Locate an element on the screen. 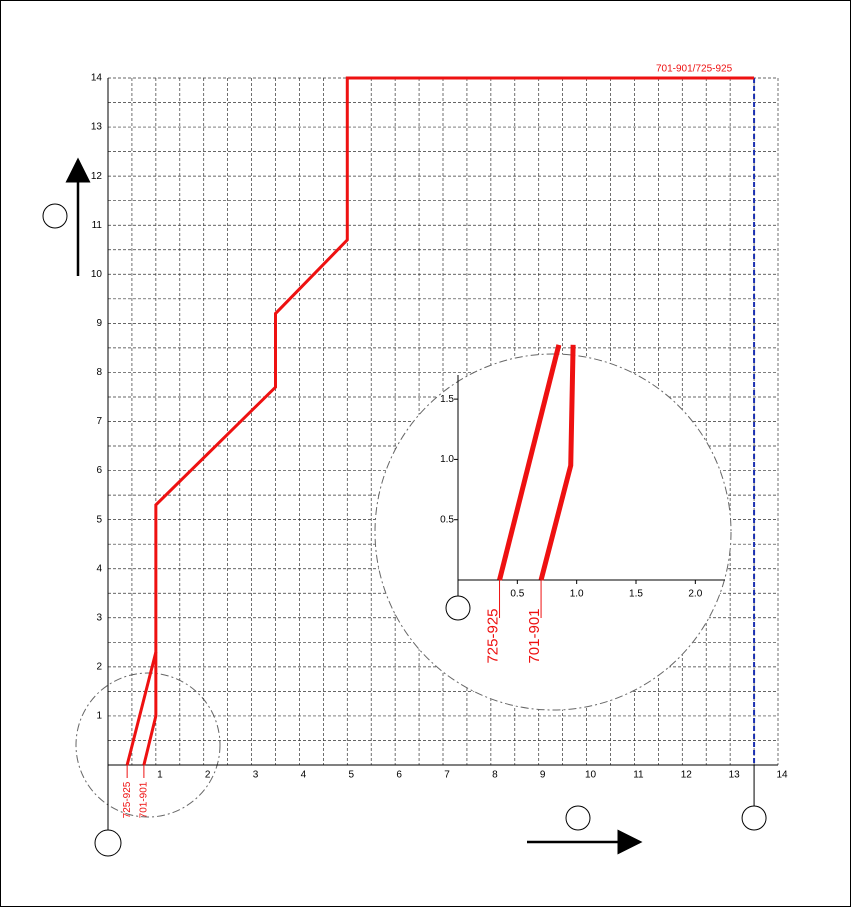 The image size is (851, 907). y-tick-label: 4 is located at coordinates (99, 568).